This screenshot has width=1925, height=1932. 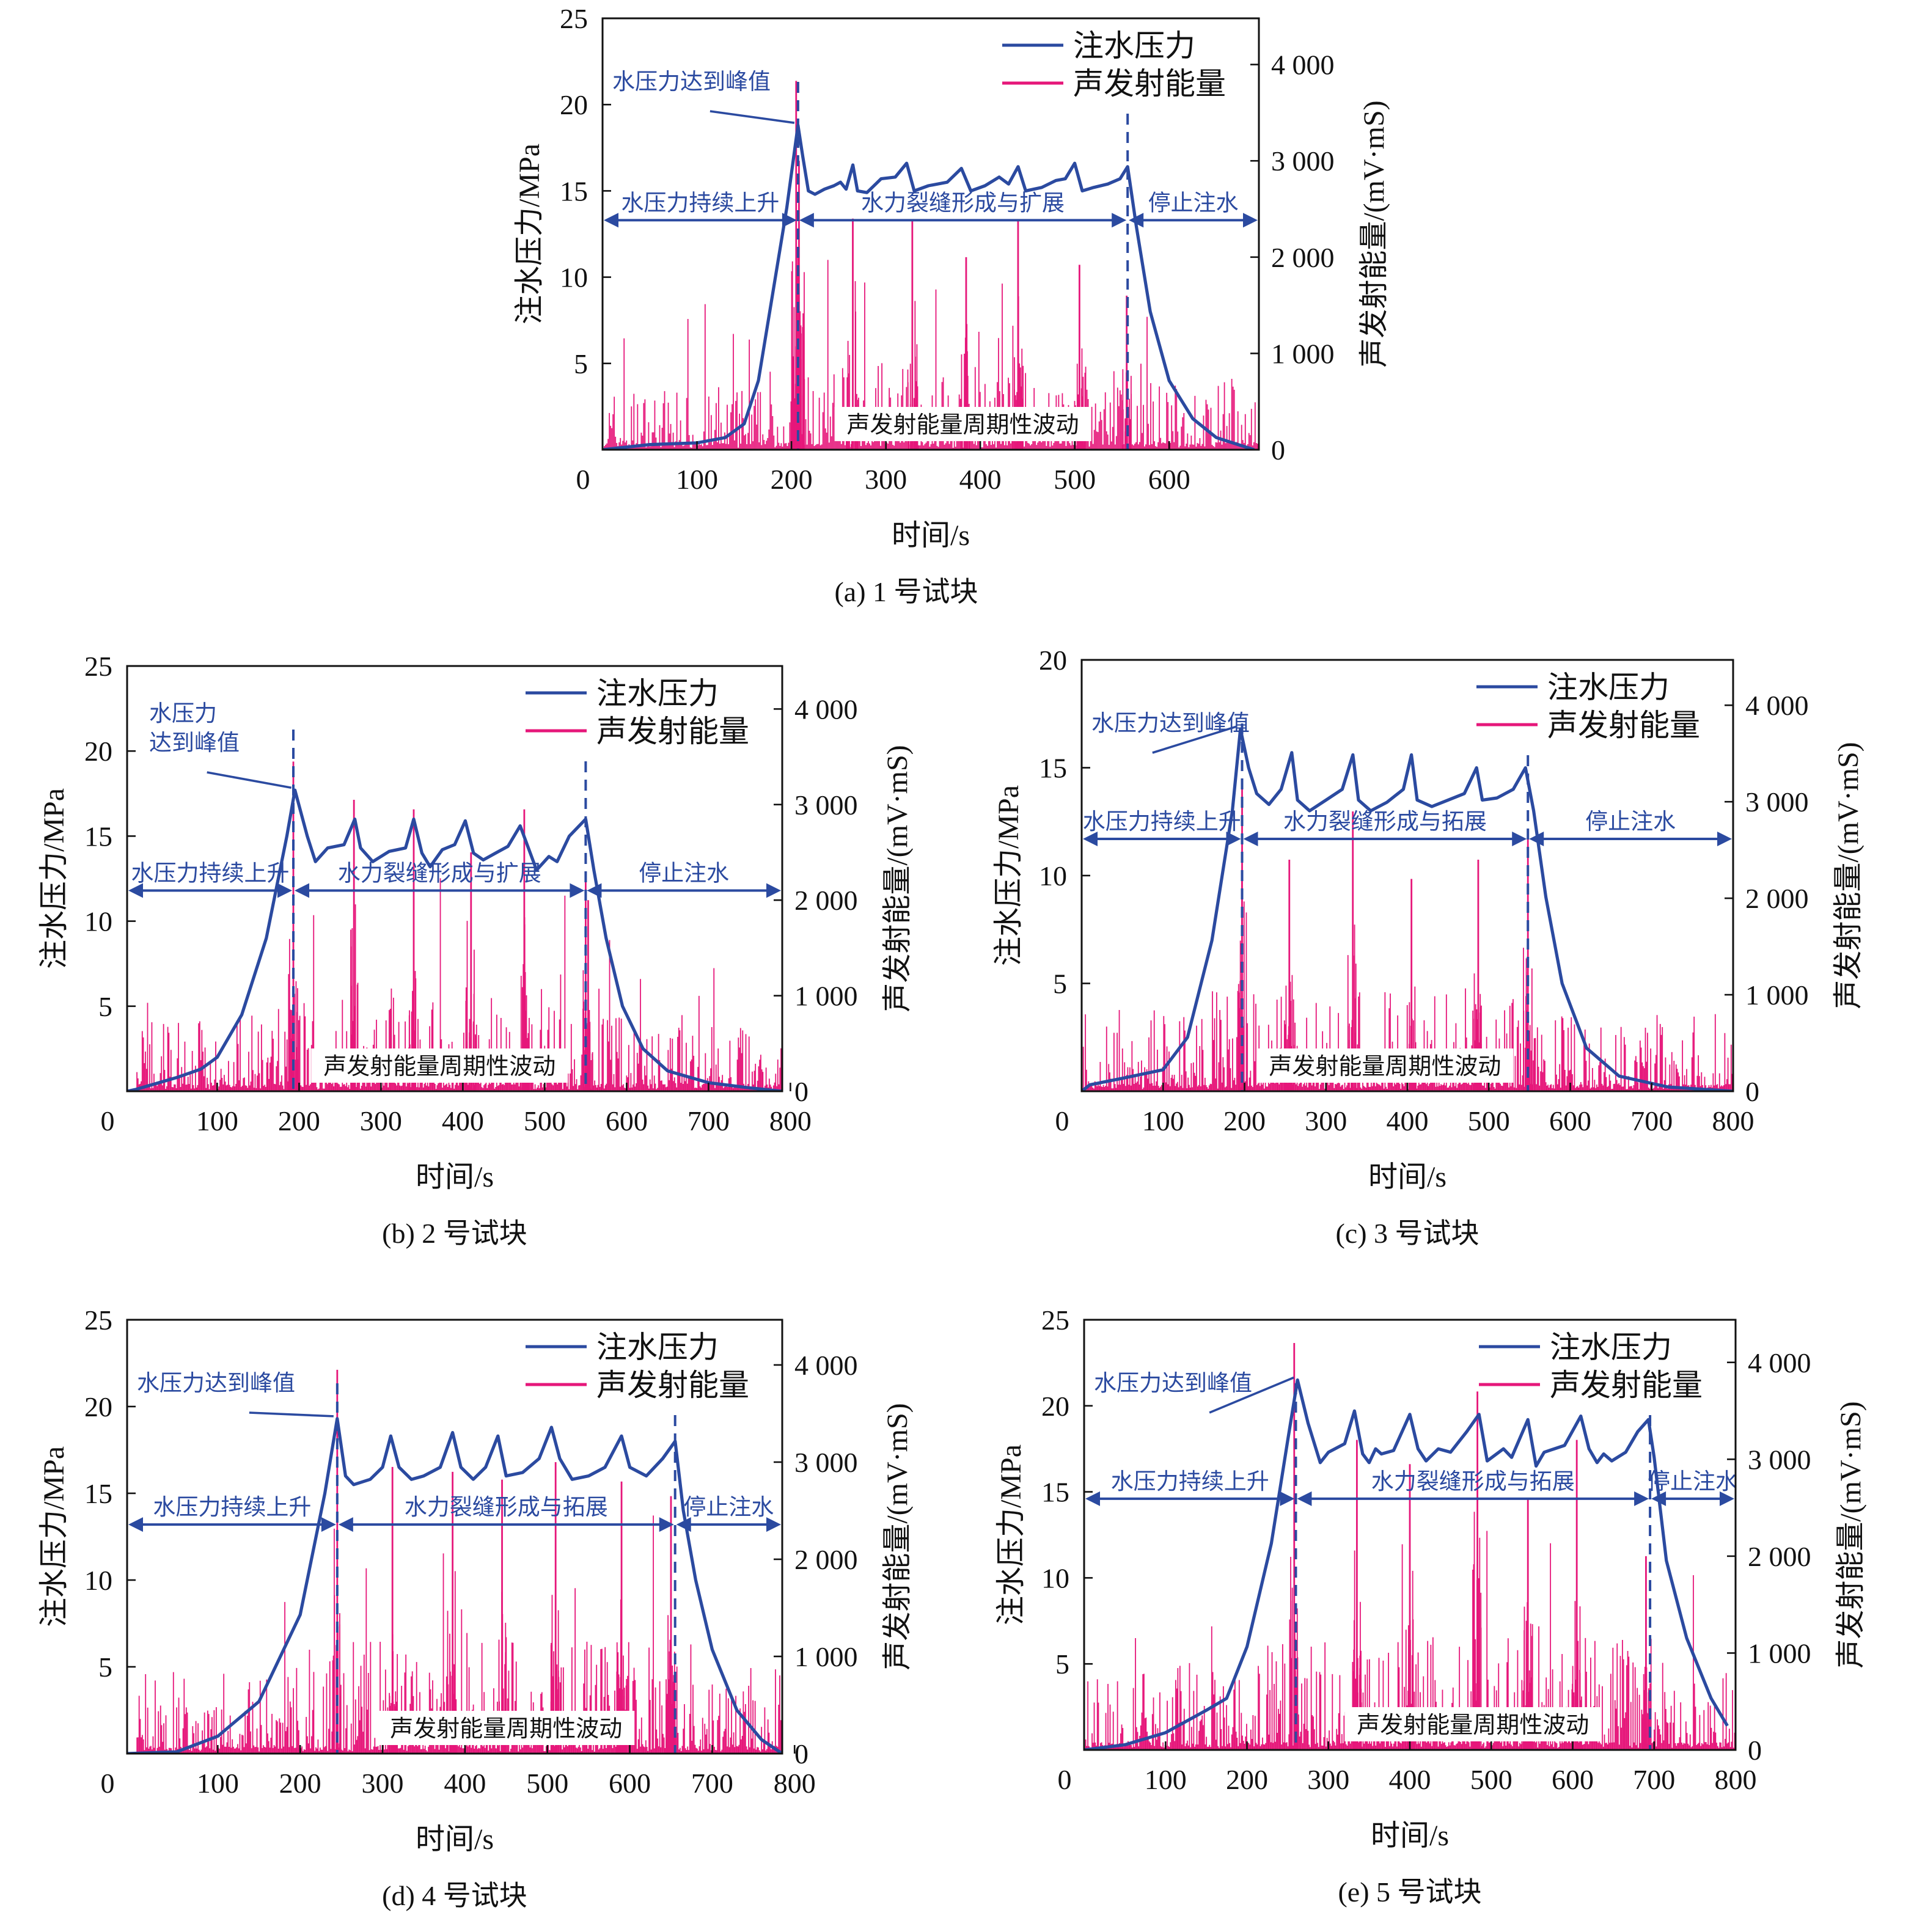 I want to click on pressure-line, so click(x=455, y=1585).